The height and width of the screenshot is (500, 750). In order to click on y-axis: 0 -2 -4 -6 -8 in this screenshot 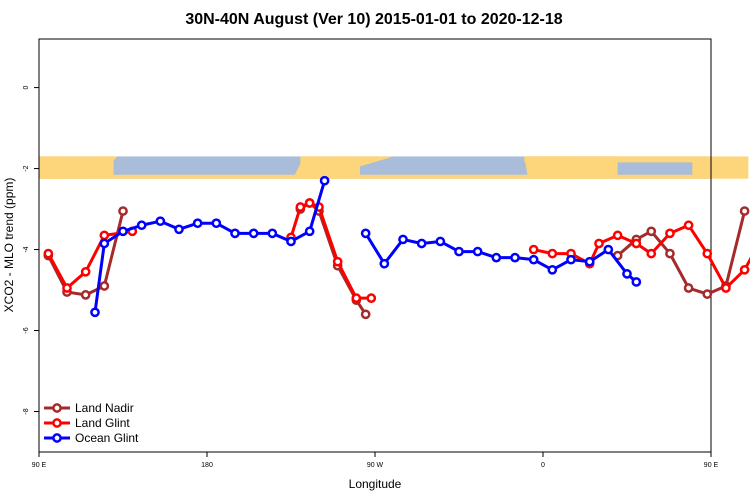, I will do `click(31, 250)`.